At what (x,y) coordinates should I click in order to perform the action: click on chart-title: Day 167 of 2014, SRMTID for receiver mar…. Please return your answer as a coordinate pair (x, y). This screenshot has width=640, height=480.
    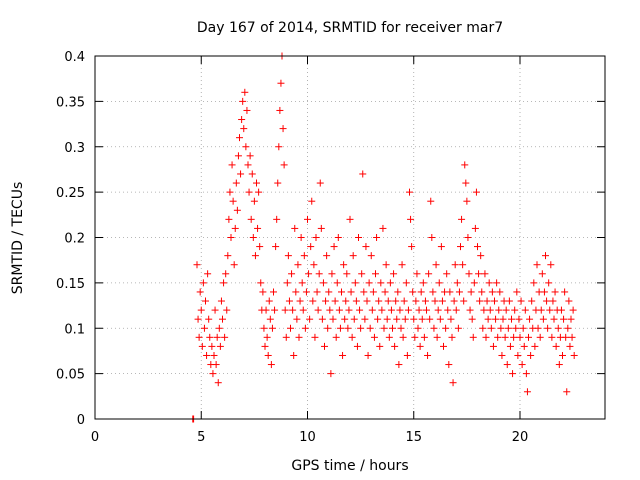
    Looking at the image, I should click on (350, 28).